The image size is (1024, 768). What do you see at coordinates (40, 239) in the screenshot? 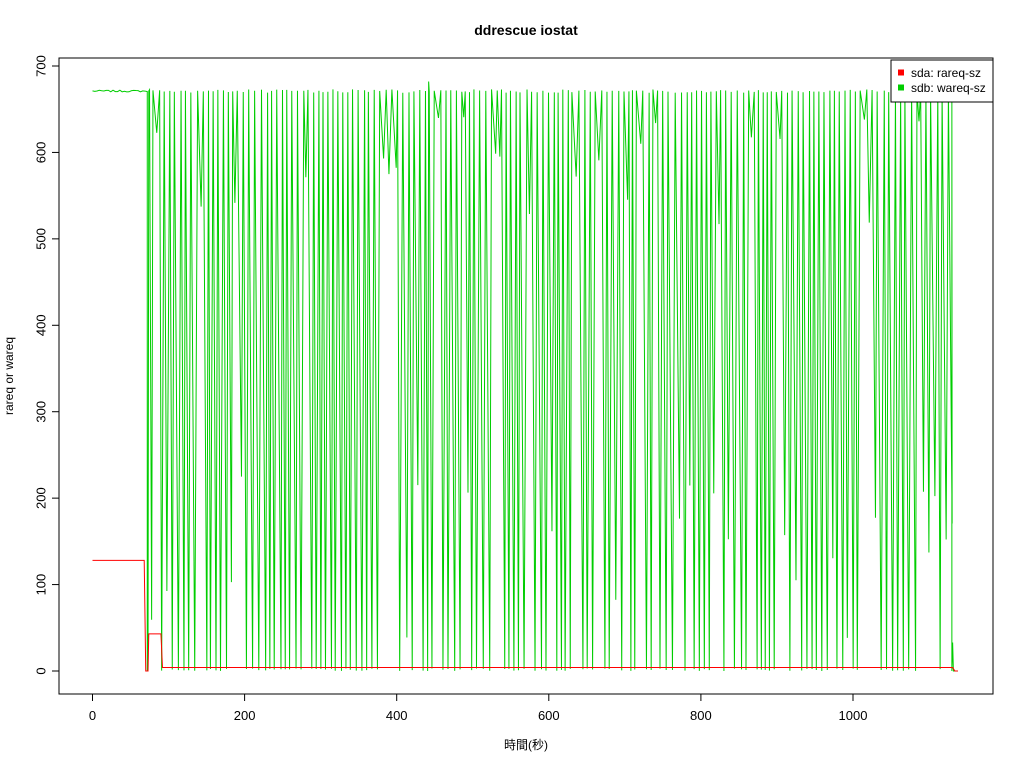
I see `y-tick-label: 500` at bounding box center [40, 239].